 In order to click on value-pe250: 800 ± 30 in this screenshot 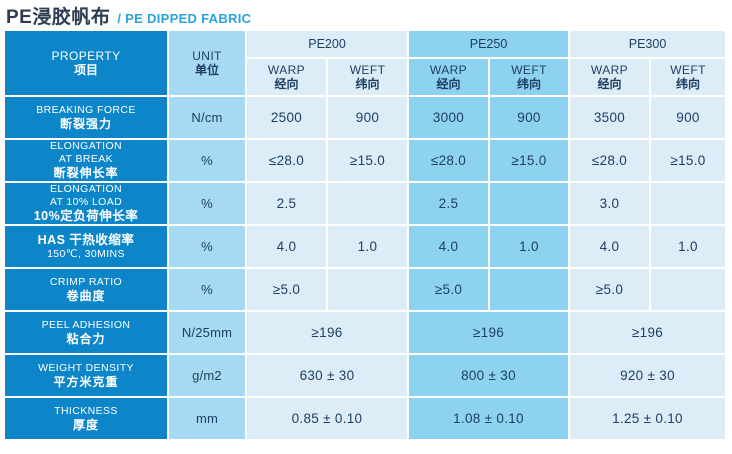, I will do `click(488, 375)`.